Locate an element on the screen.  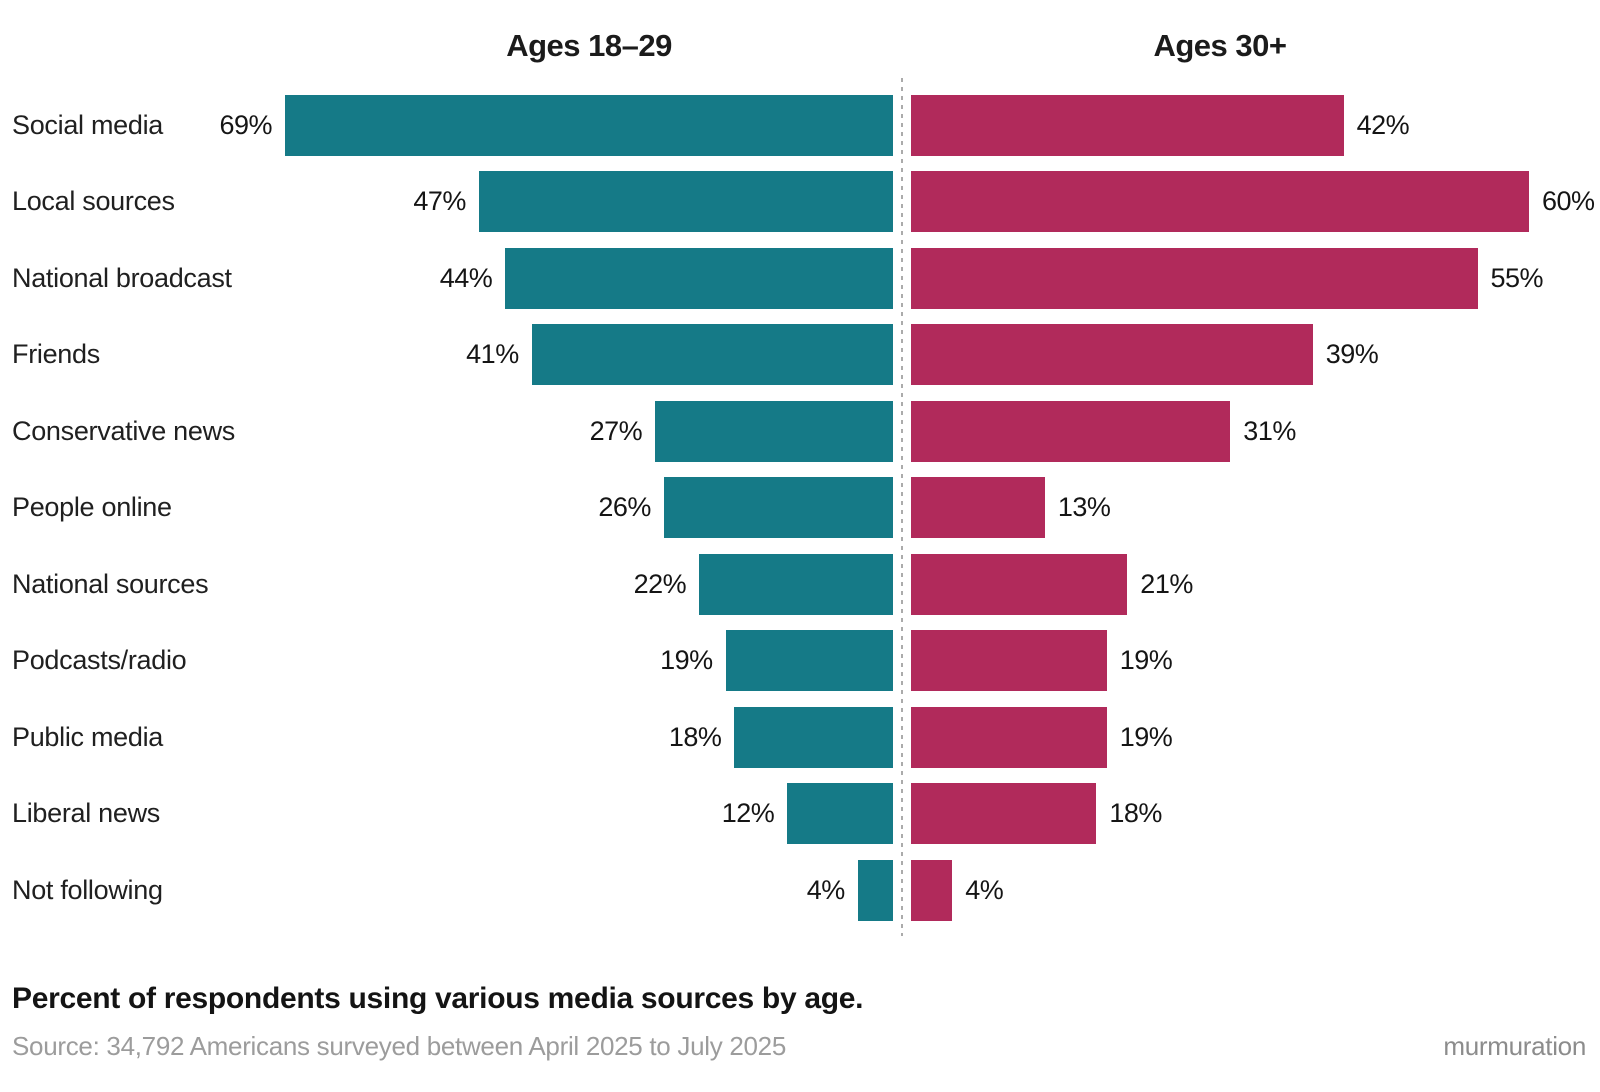
category-label: Friends is located at coordinates (56, 354).